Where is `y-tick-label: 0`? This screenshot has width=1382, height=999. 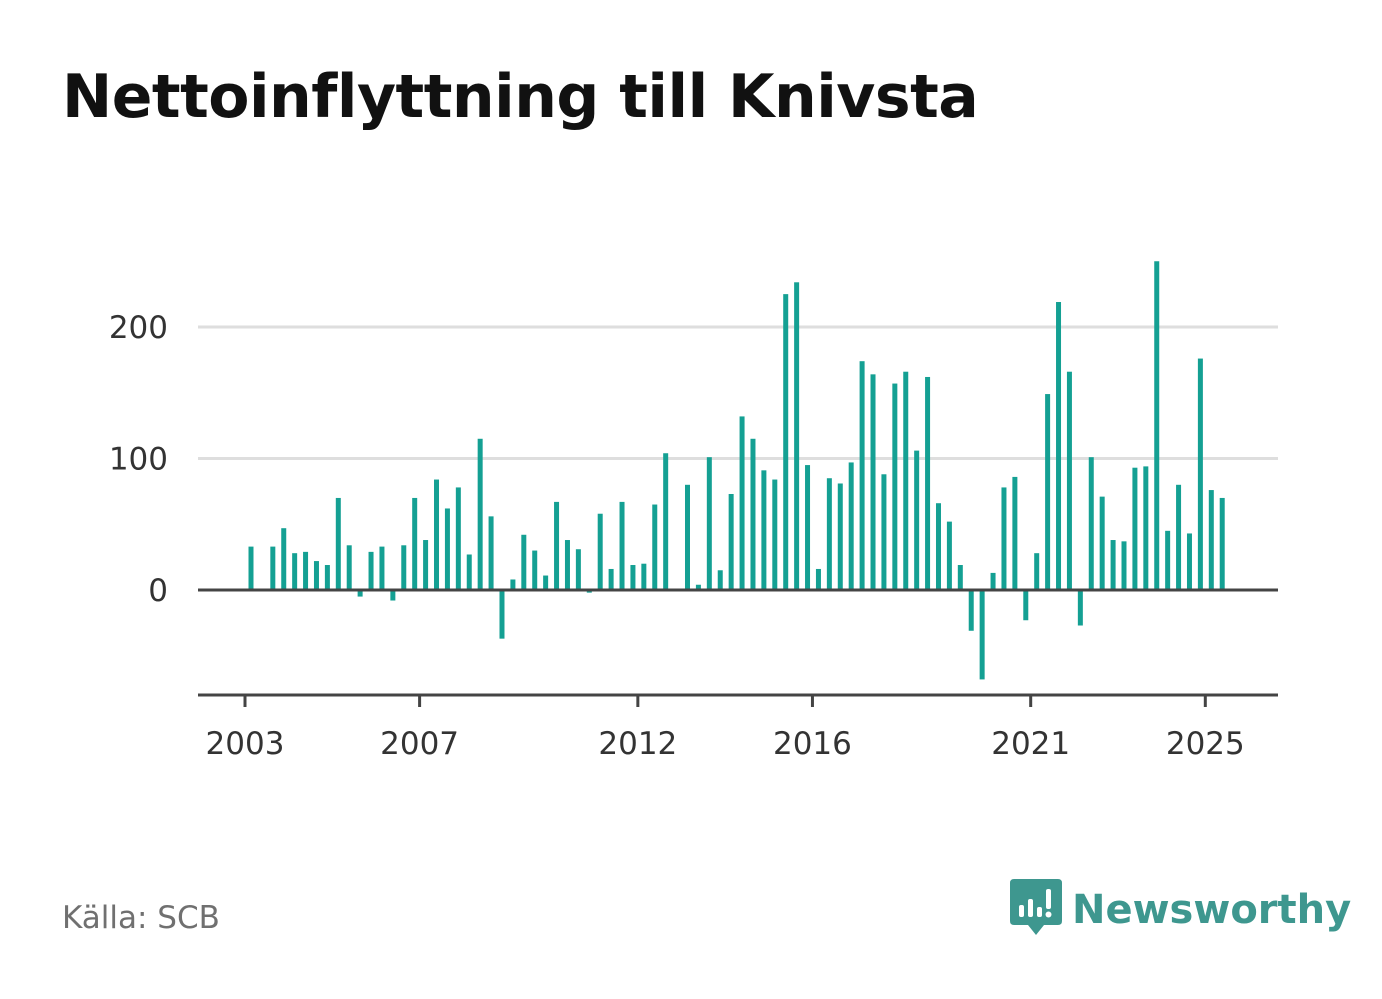 y-tick-label: 0 is located at coordinates (158, 591).